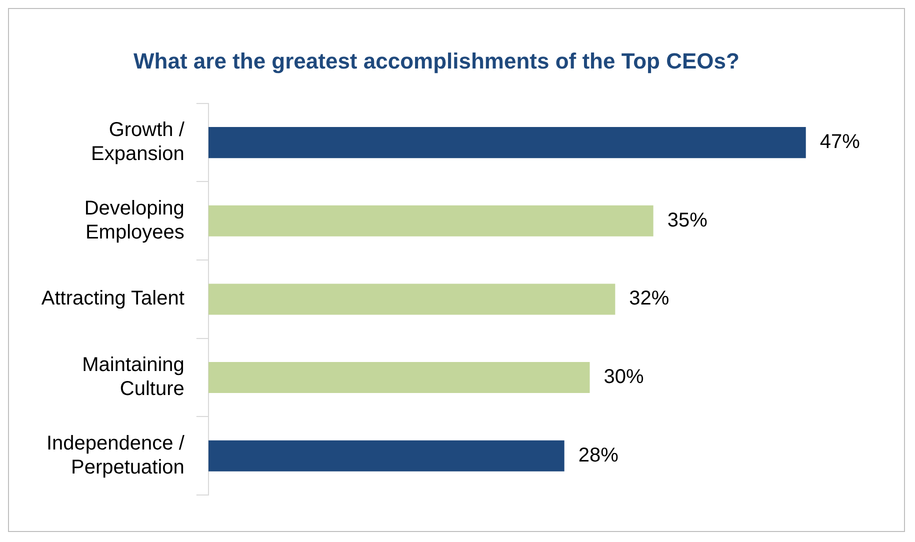  Describe the element at coordinates (624, 377) in the screenshot. I see `data-label: 30%` at that location.